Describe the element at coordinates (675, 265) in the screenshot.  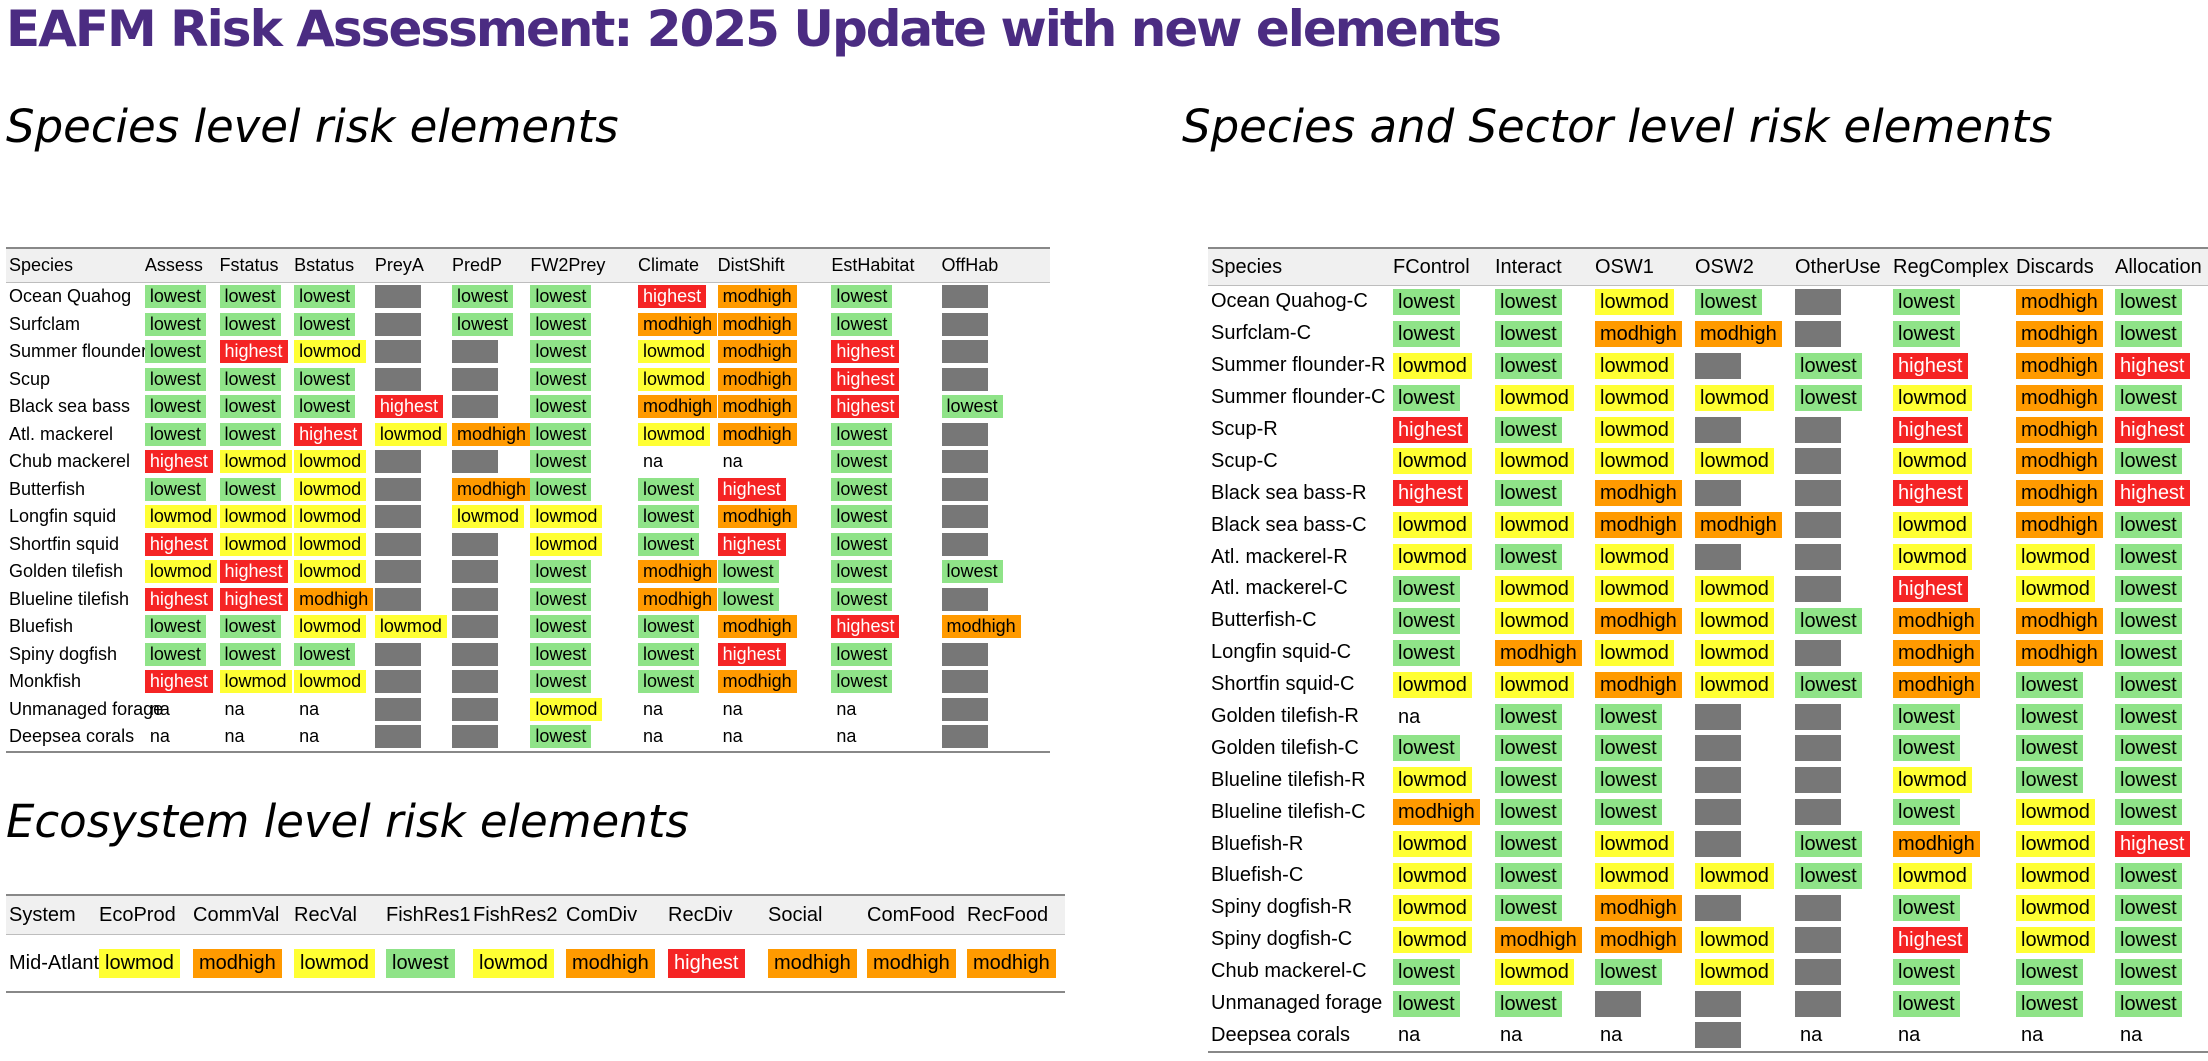
I see `column-header: Climate` at that location.